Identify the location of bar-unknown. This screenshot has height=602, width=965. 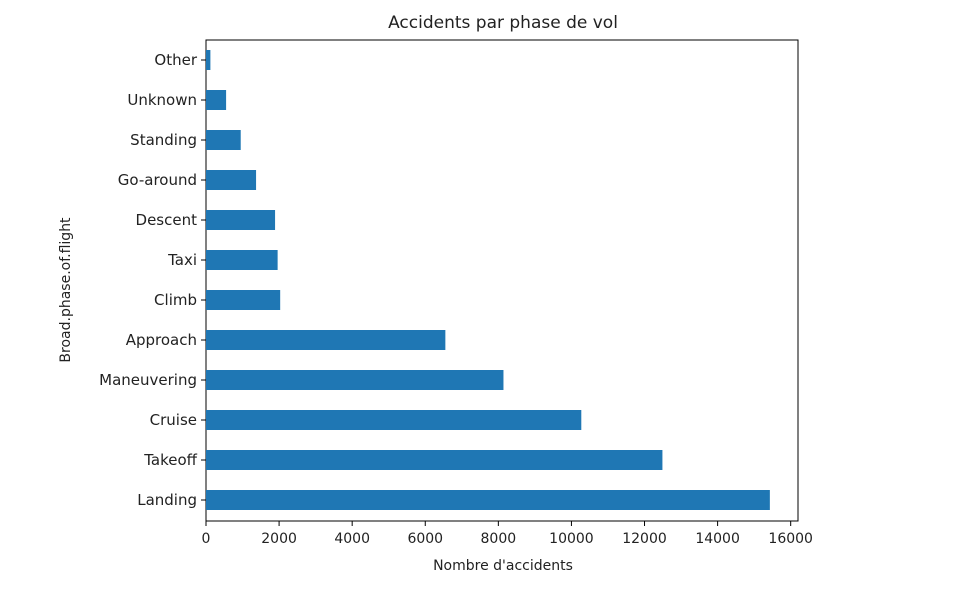
(216, 100).